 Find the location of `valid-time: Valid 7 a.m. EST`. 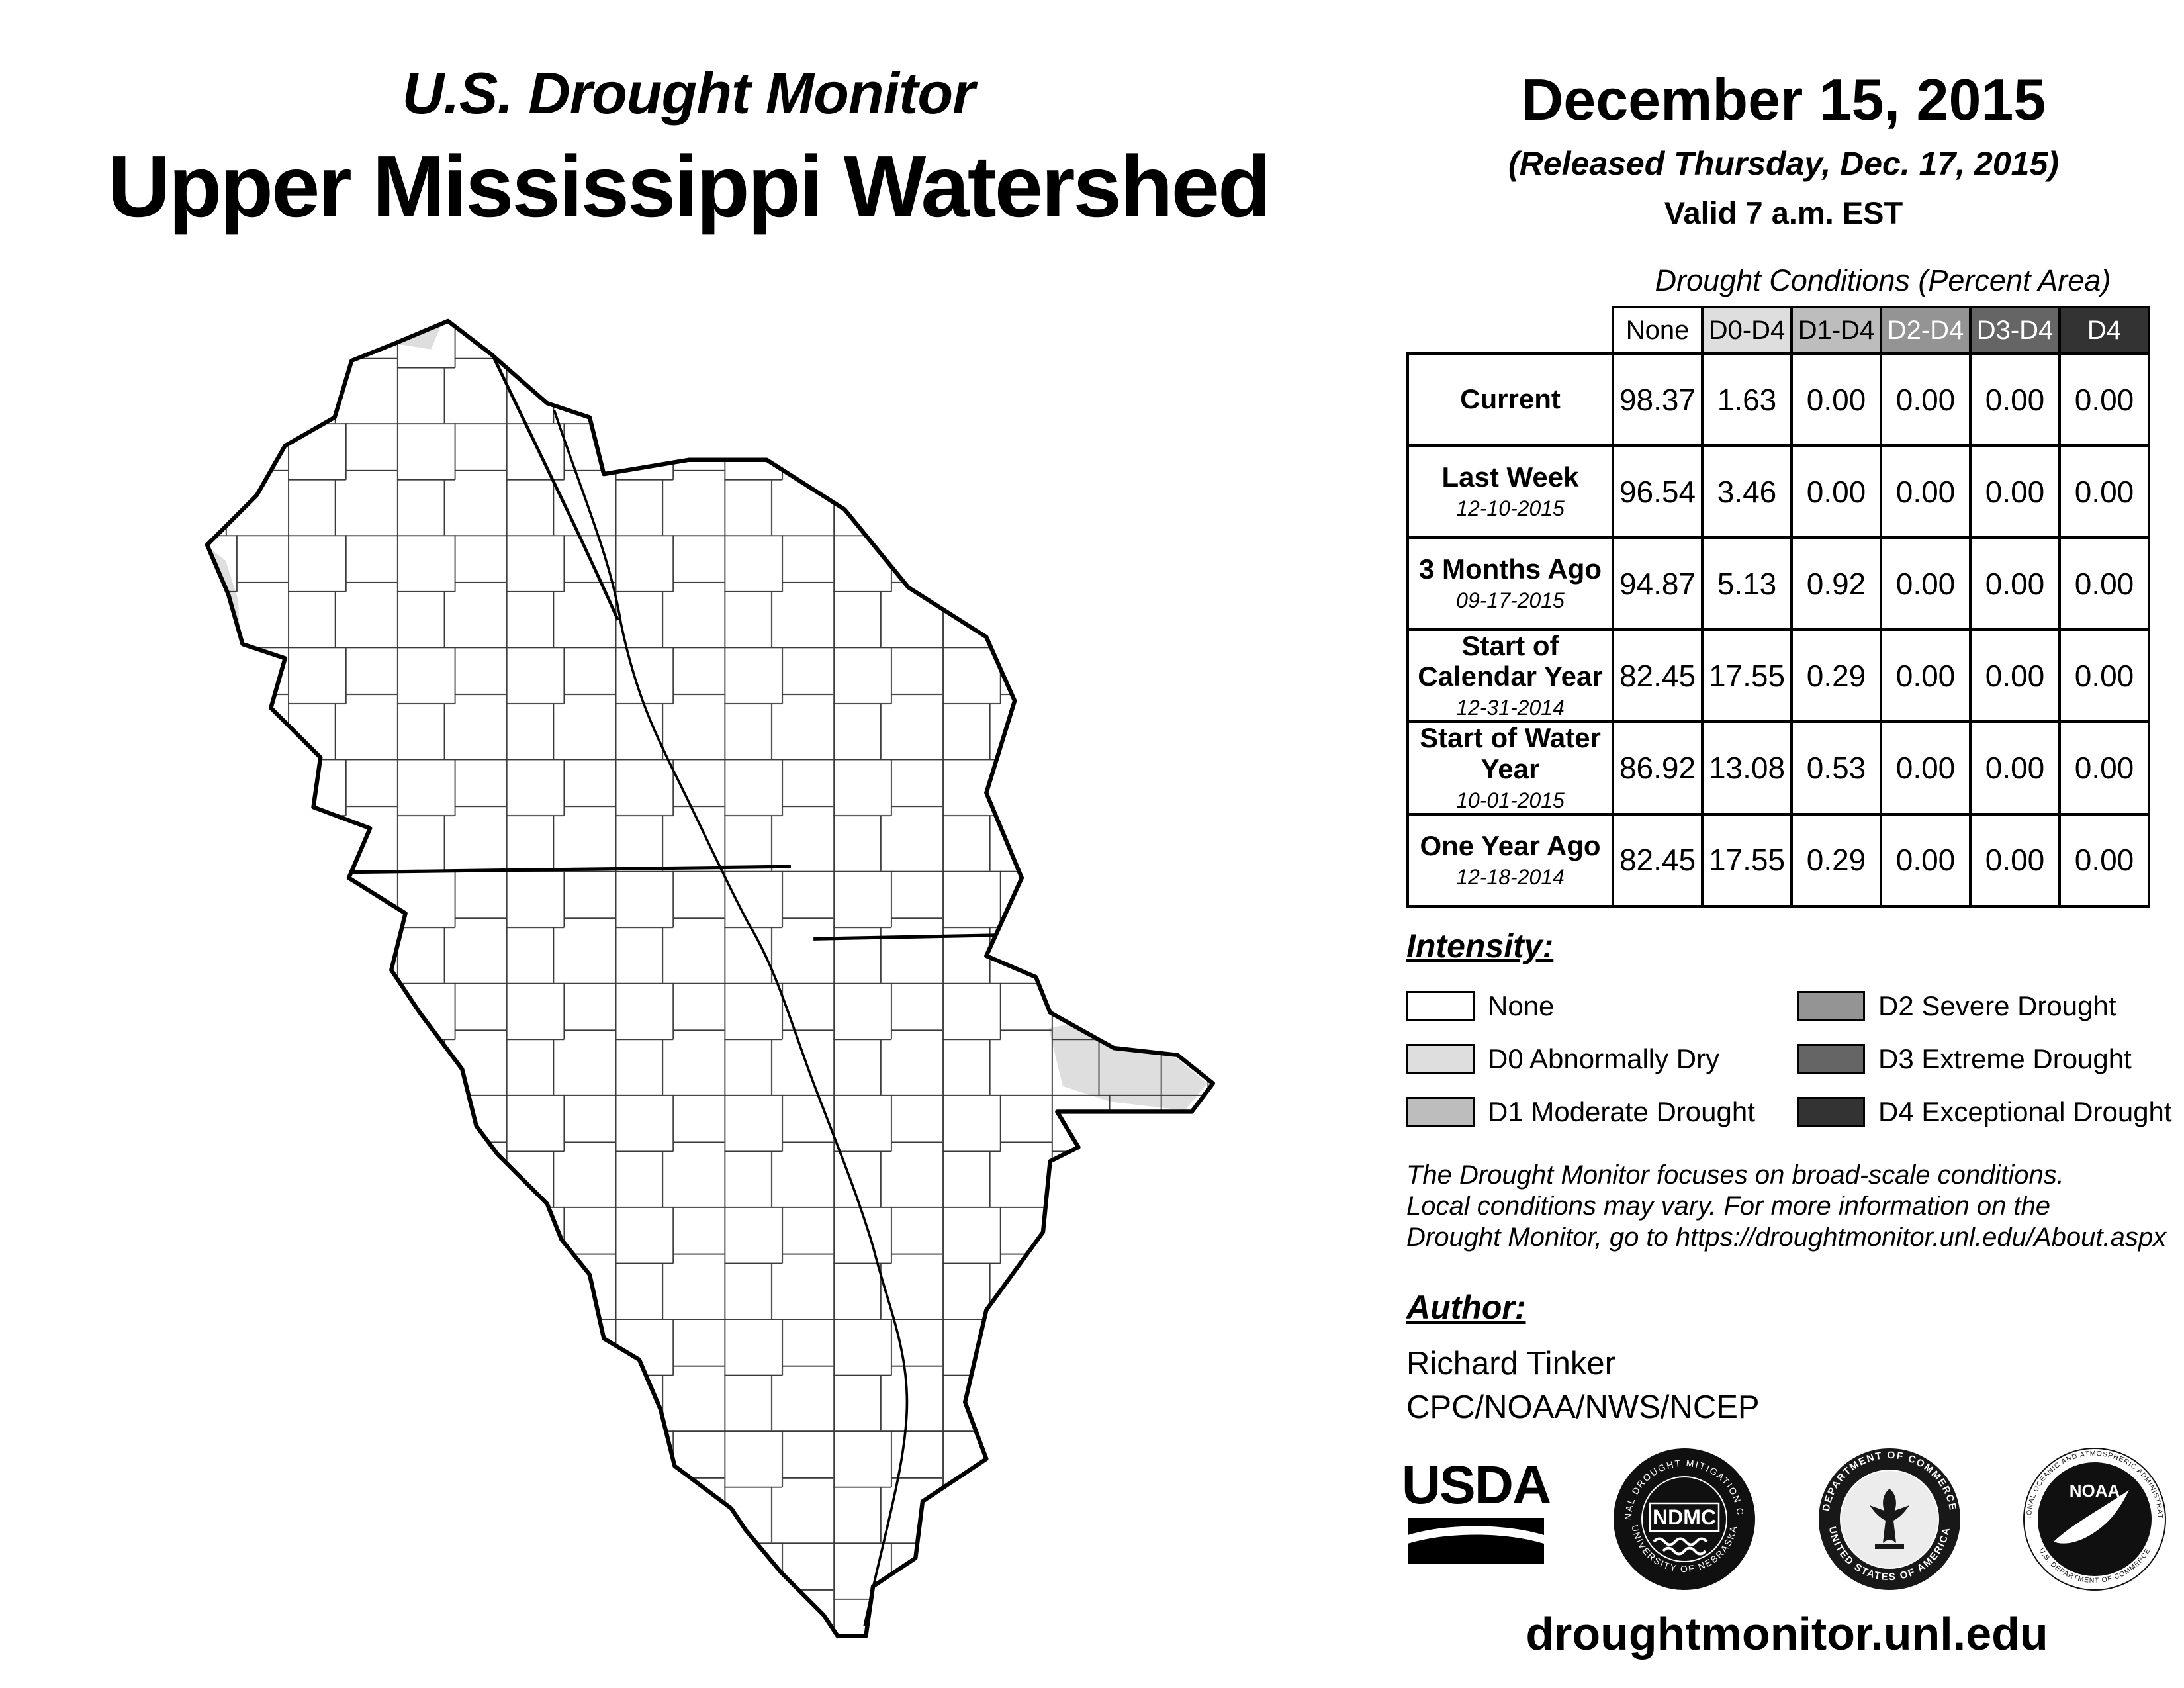

valid-time: Valid 7 a.m. EST is located at coordinates (1783, 212).